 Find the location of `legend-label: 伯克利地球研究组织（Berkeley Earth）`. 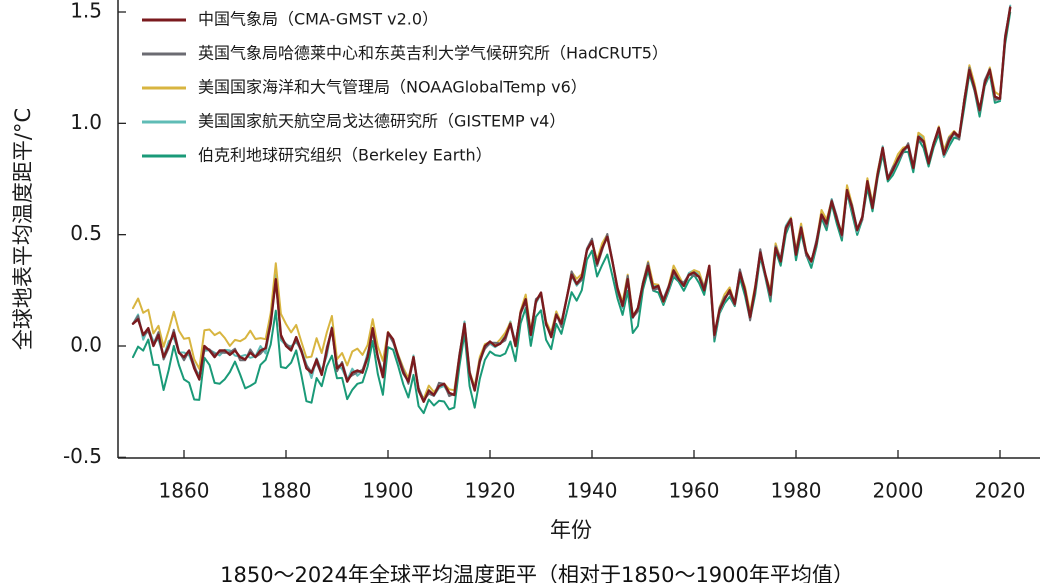

legend-label: 伯克利地球研究组织（Berkeley Earth） is located at coordinates (345, 155).